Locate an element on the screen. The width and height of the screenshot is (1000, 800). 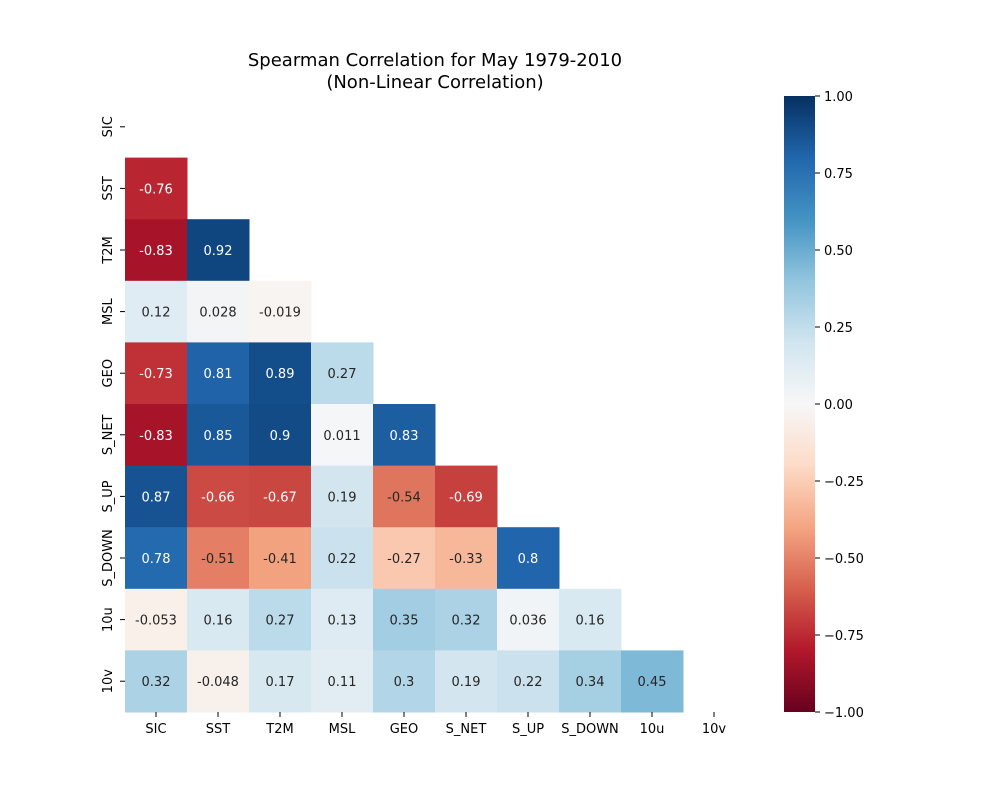
cell-value-label: 0.12 is located at coordinates (156, 313).